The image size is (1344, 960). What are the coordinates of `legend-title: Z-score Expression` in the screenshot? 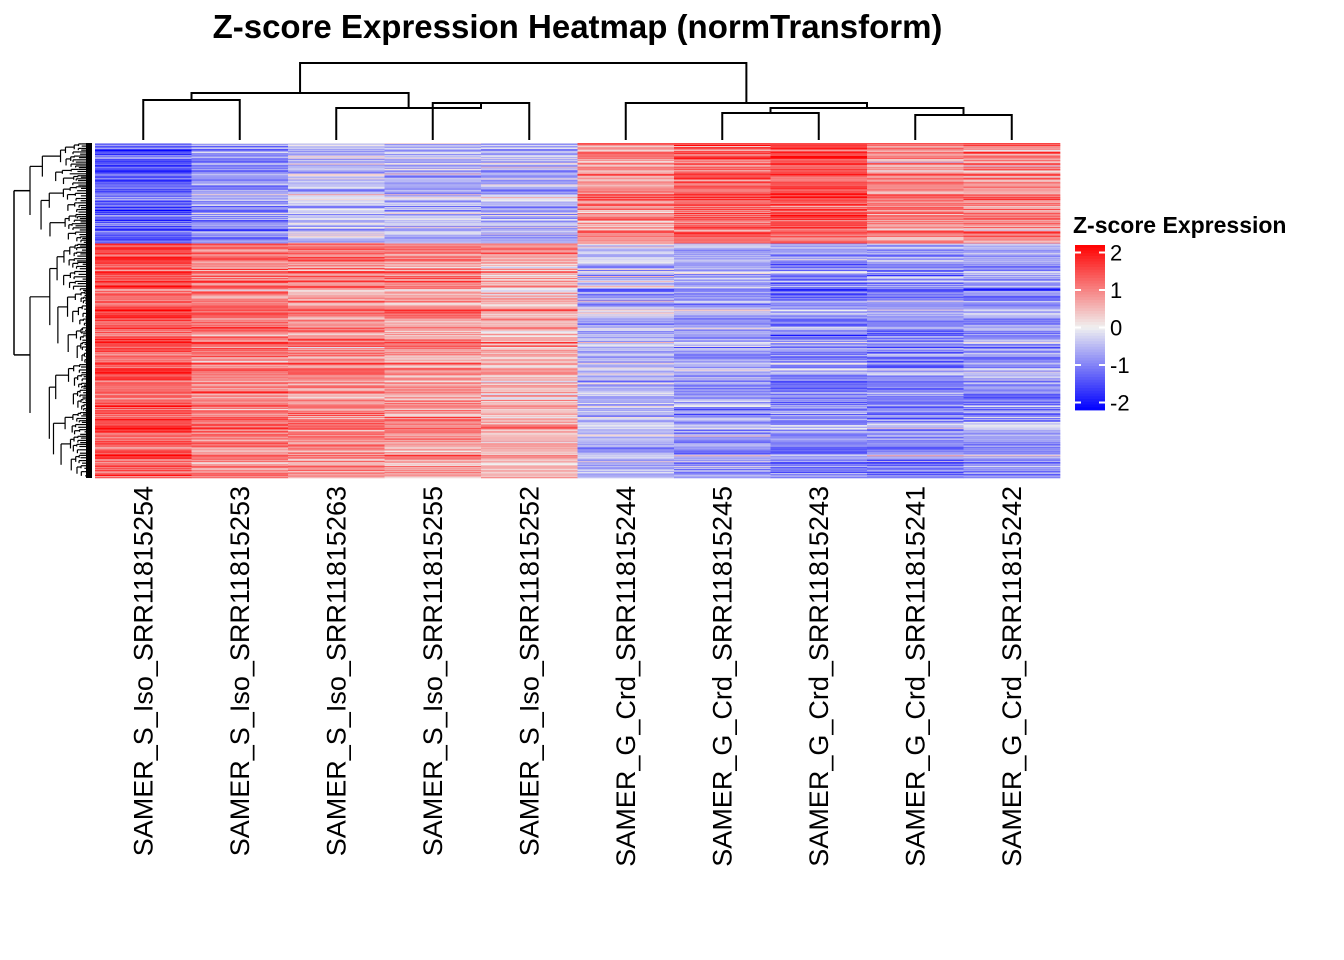 It's located at (1179, 225).